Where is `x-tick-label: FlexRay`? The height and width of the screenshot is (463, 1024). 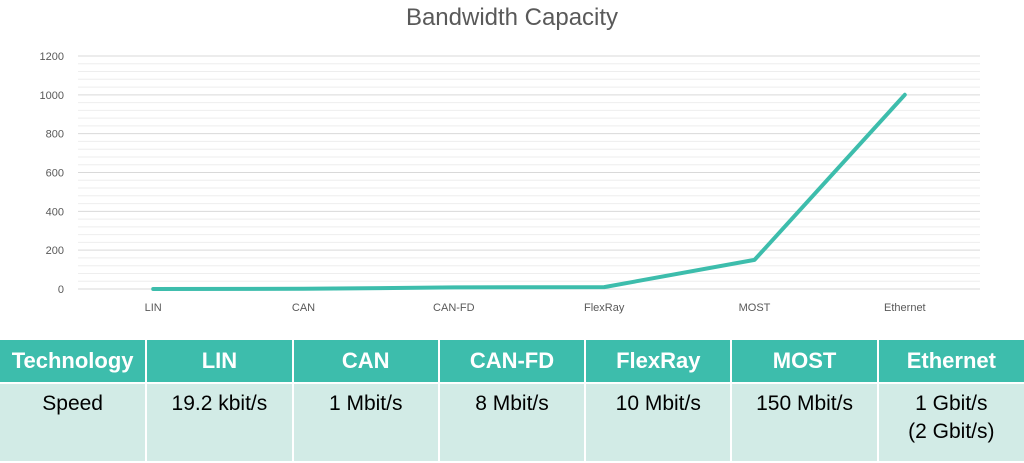 x-tick-label: FlexRay is located at coordinates (604, 308).